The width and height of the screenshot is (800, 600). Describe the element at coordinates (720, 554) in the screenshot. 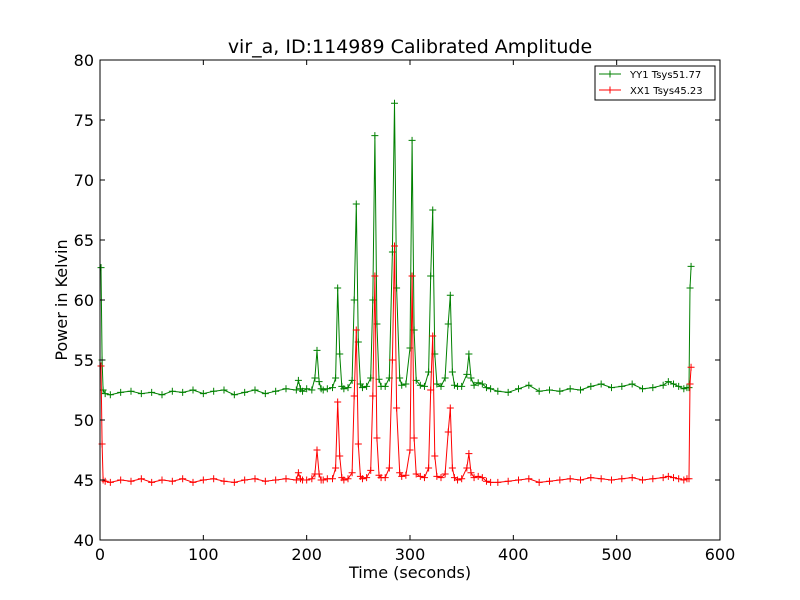

I see `x-tick-label: 600` at that location.